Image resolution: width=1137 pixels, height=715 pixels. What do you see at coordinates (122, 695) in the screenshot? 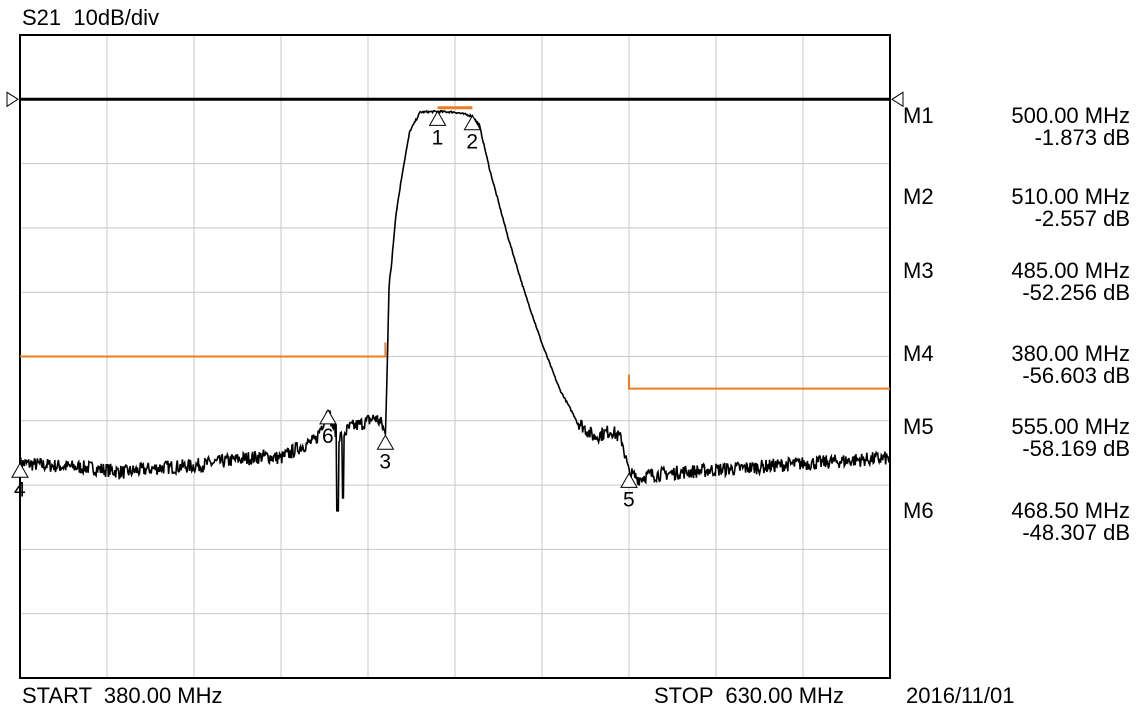
I see `start-frequency: START 380.00 MHz` at bounding box center [122, 695].